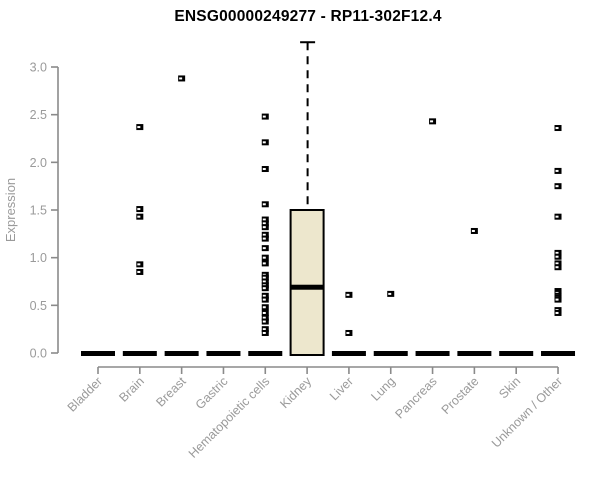 This screenshot has height=500, width=600. Describe the element at coordinates (38, 115) in the screenshot. I see `y-tick-label: 2.5` at that location.